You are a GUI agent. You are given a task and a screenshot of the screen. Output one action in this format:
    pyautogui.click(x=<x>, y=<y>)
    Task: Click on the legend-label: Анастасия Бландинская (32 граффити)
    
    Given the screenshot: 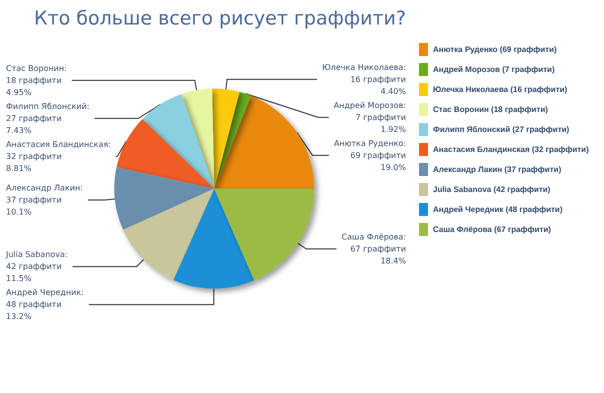 What is the action you would take?
    pyautogui.click(x=511, y=149)
    